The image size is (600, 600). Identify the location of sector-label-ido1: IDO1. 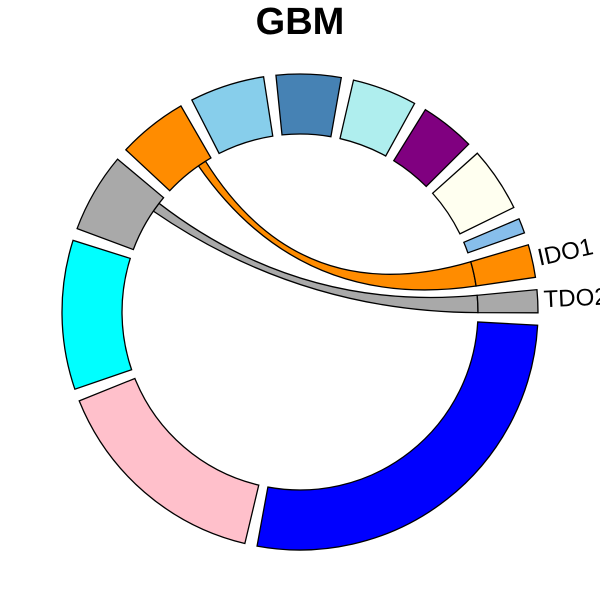
(565, 252).